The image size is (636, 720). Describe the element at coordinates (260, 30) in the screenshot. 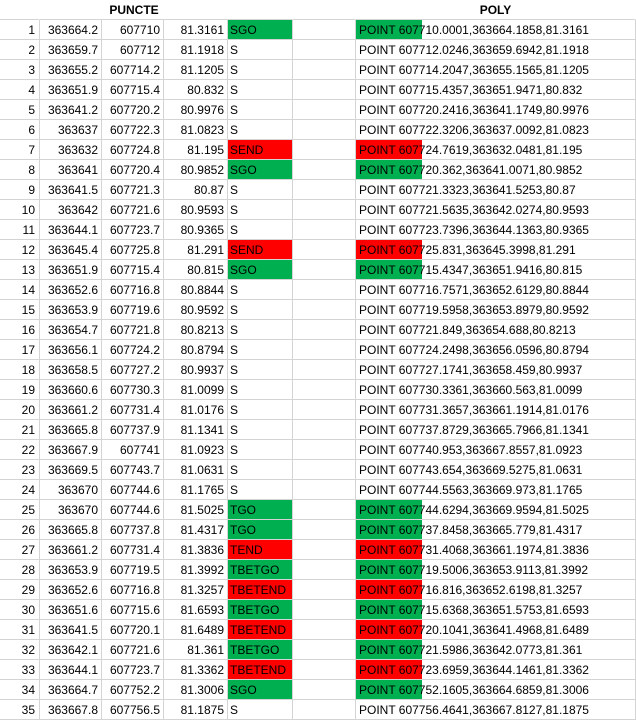

I see `code-cell: SGO` at that location.